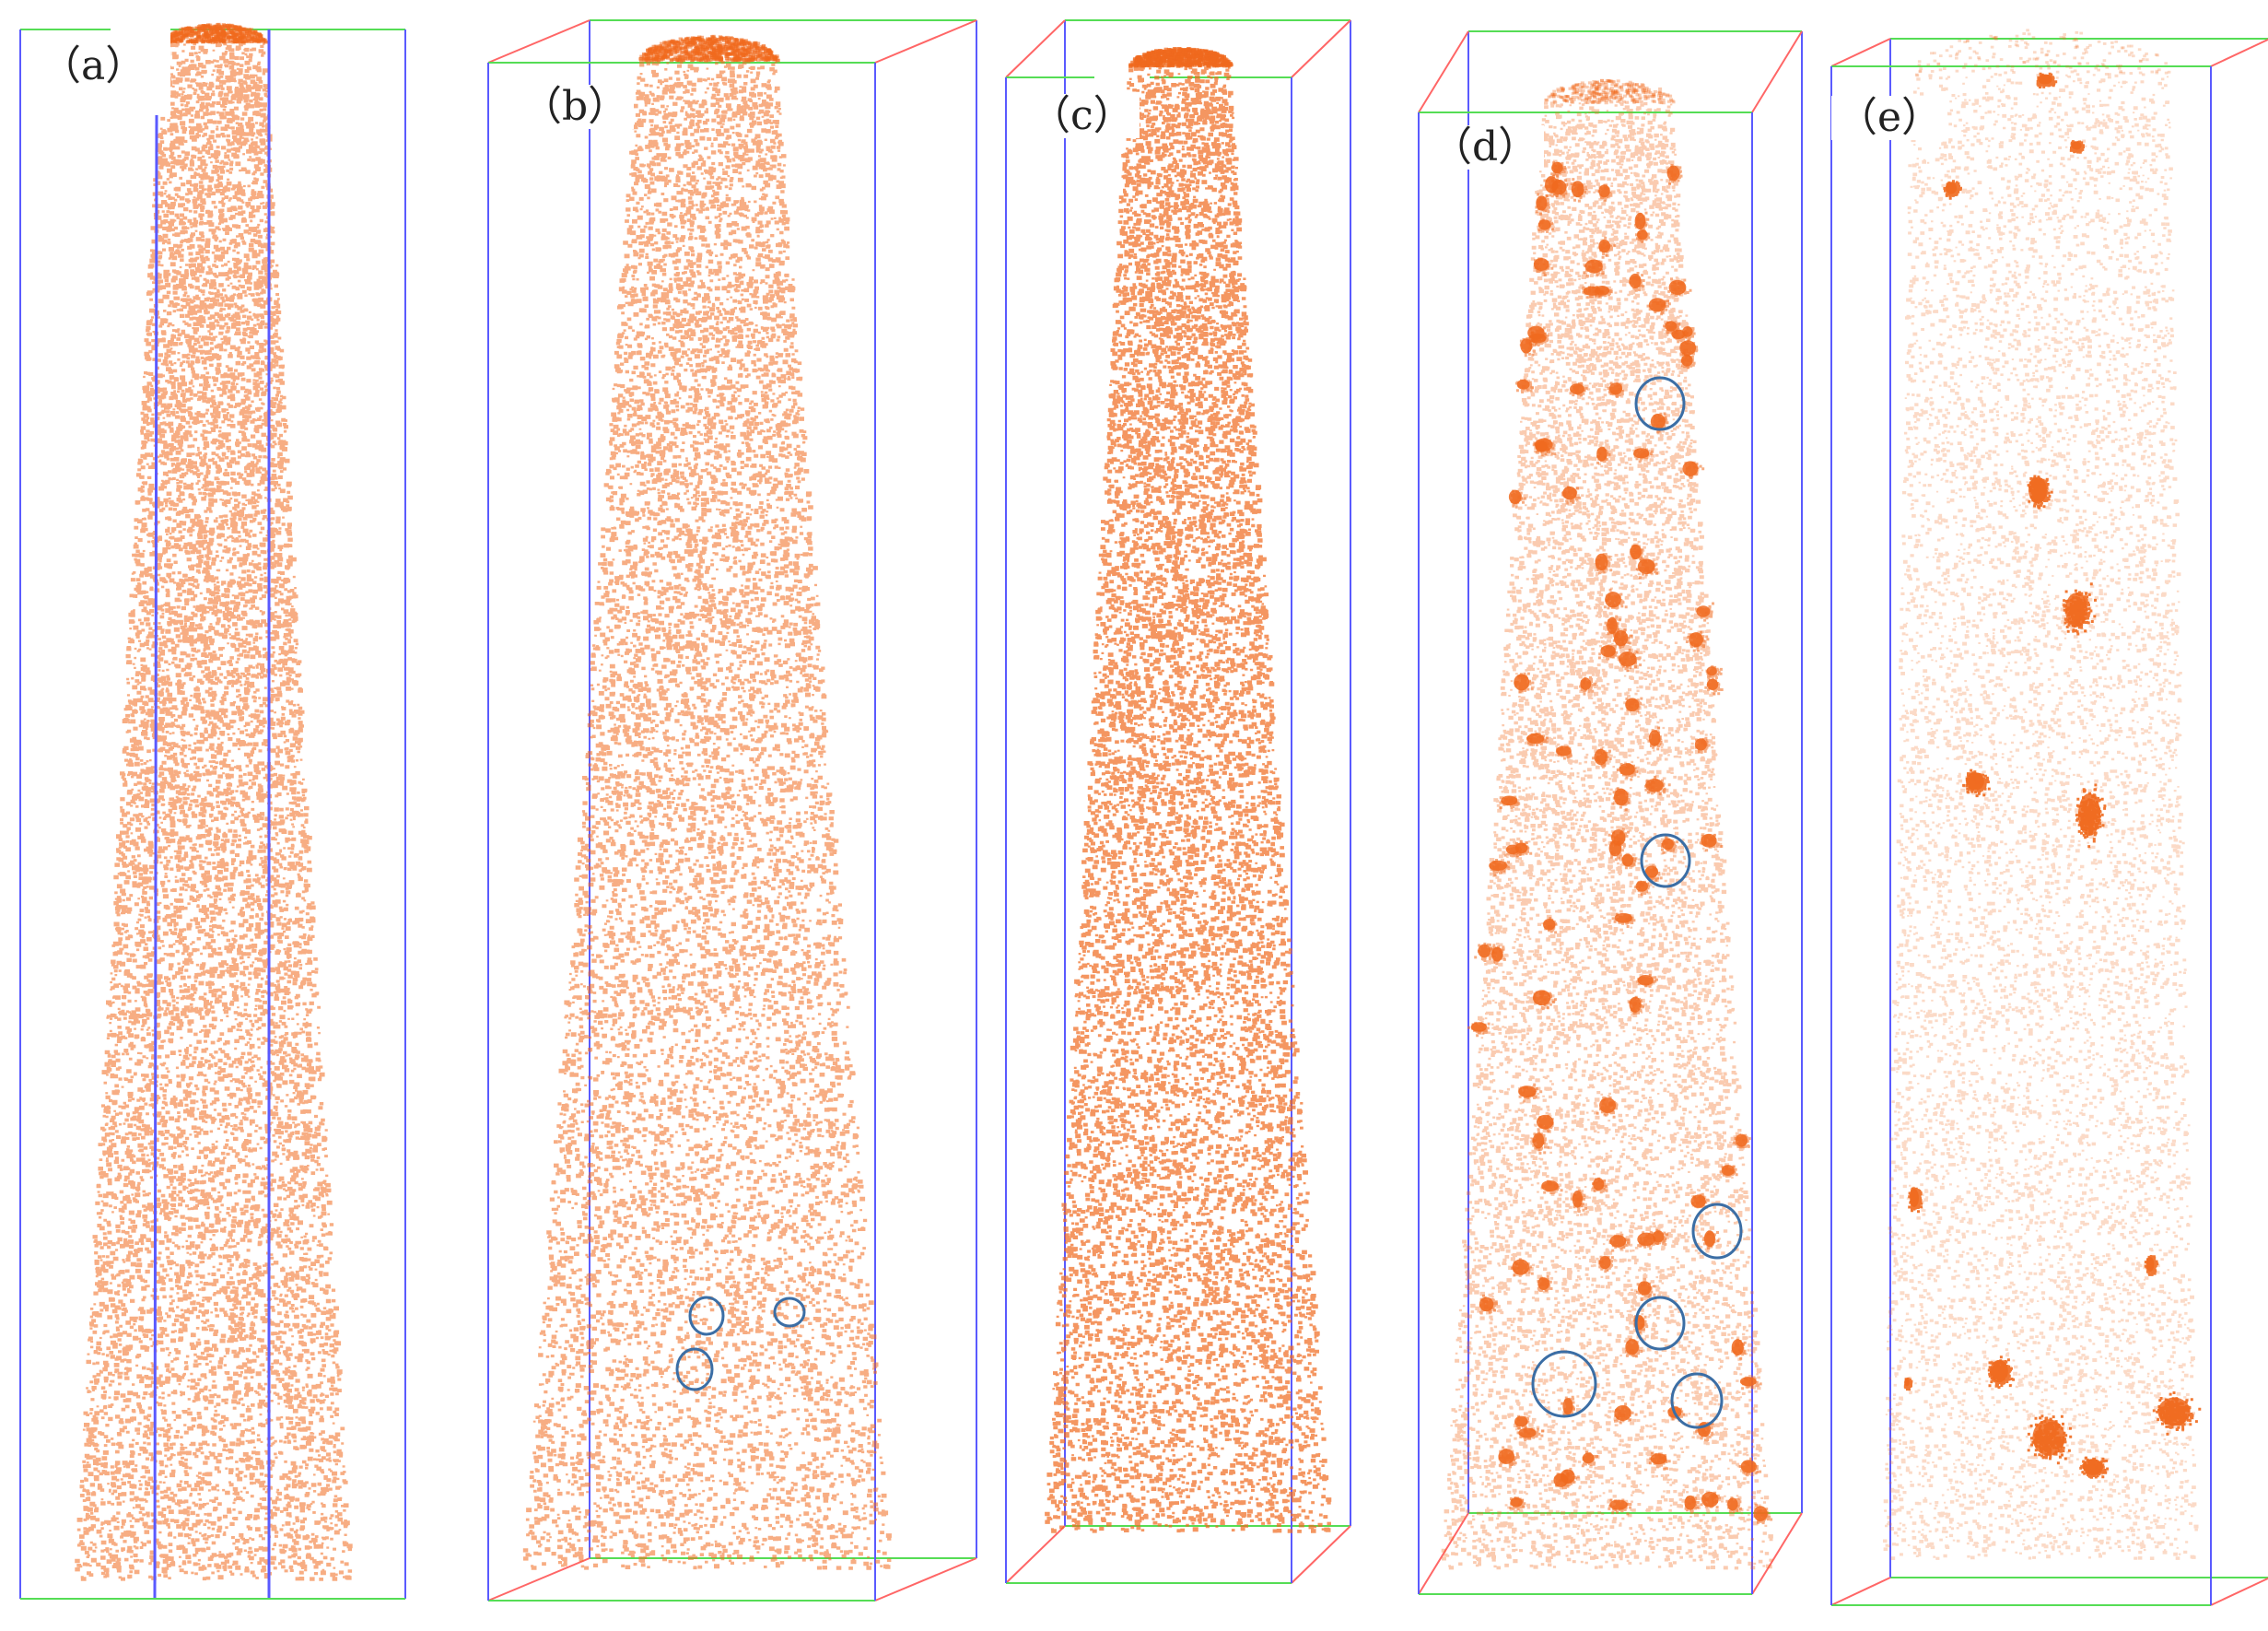 The height and width of the screenshot is (1631, 2268). Describe the element at coordinates (214, 801) in the screenshot. I see `panel-a-atom-cloud` at that location.